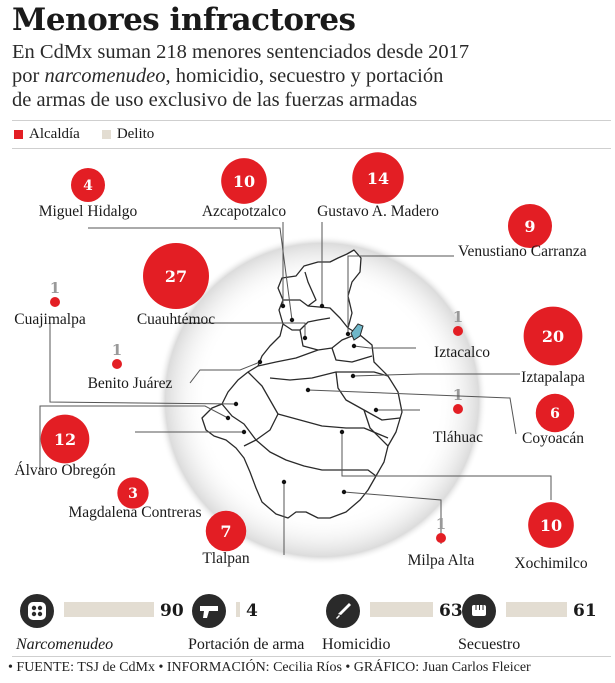 This screenshot has height=683, width=615. Describe the element at coordinates (130, 383) in the screenshot. I see `alcaldia-label-benito-juarez: Benito Juárez` at that location.